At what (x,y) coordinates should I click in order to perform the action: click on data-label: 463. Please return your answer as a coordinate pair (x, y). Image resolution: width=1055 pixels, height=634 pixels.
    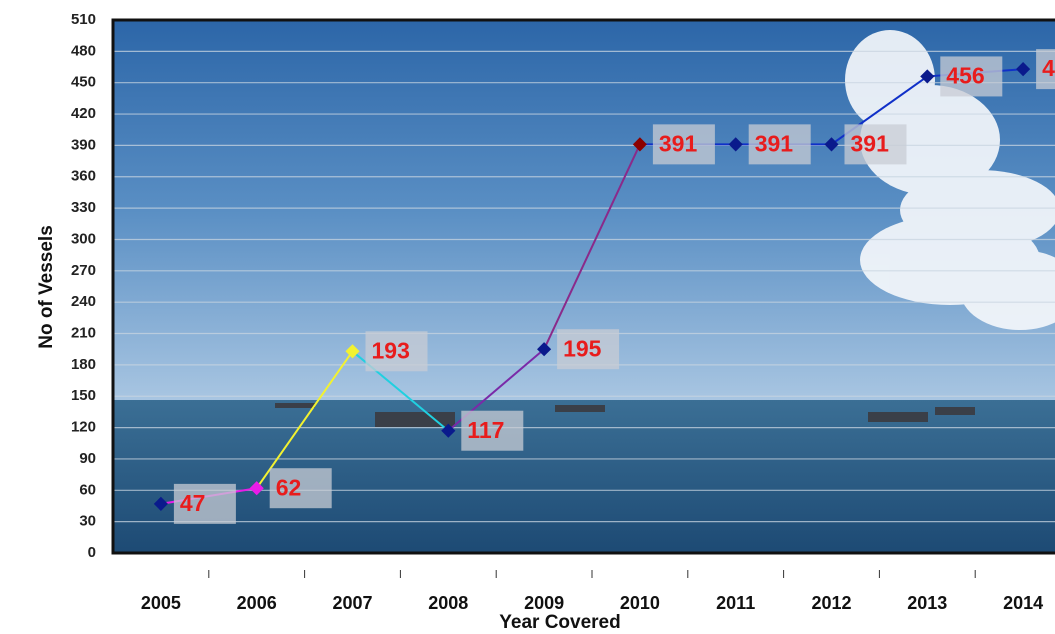
    Looking at the image, I should click on (1045, 69).